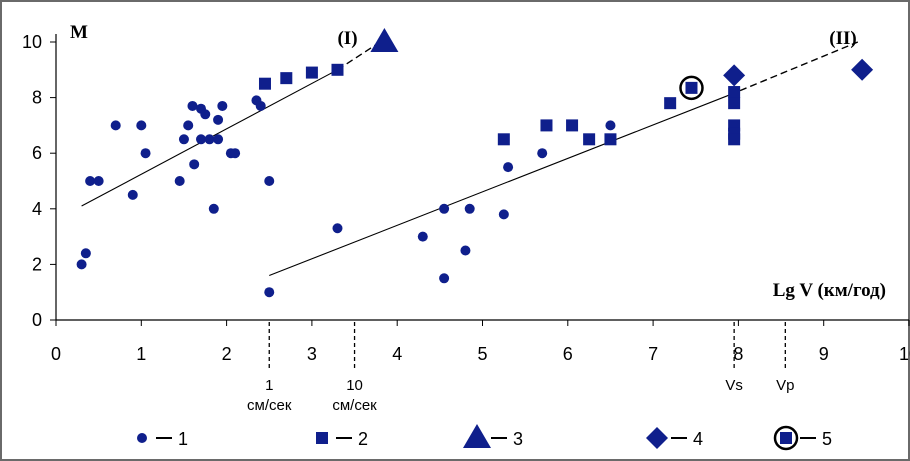 The height and width of the screenshot is (461, 910). What do you see at coordinates (312, 354) in the screenshot?
I see `x-tick-label: 3` at bounding box center [312, 354].